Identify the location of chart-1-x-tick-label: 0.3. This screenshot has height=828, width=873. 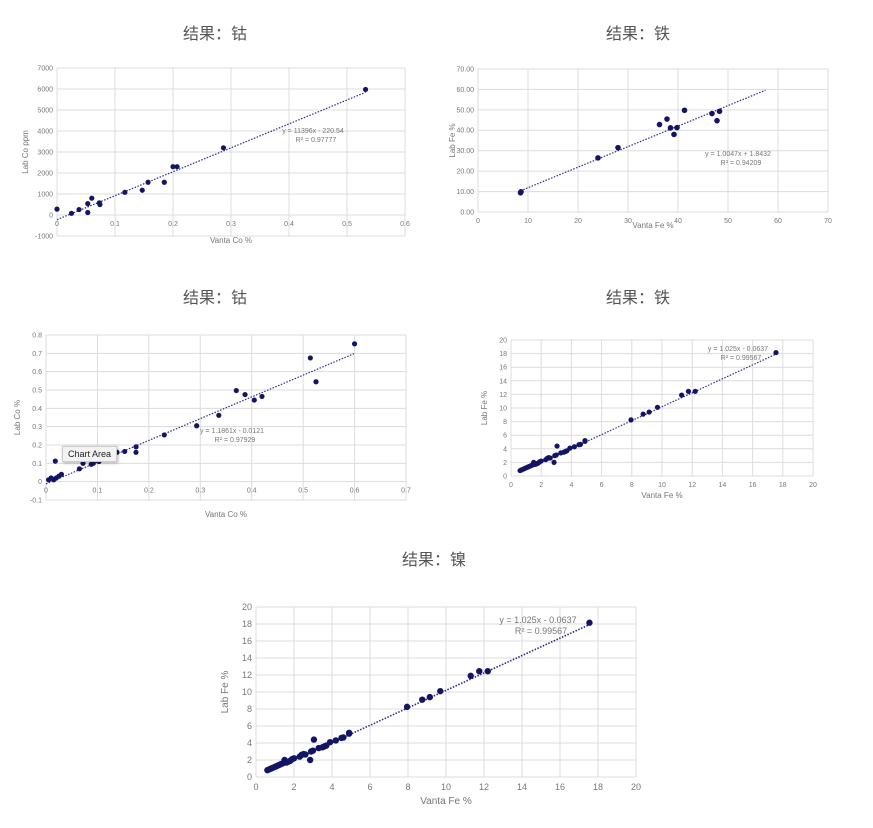
(231, 224).